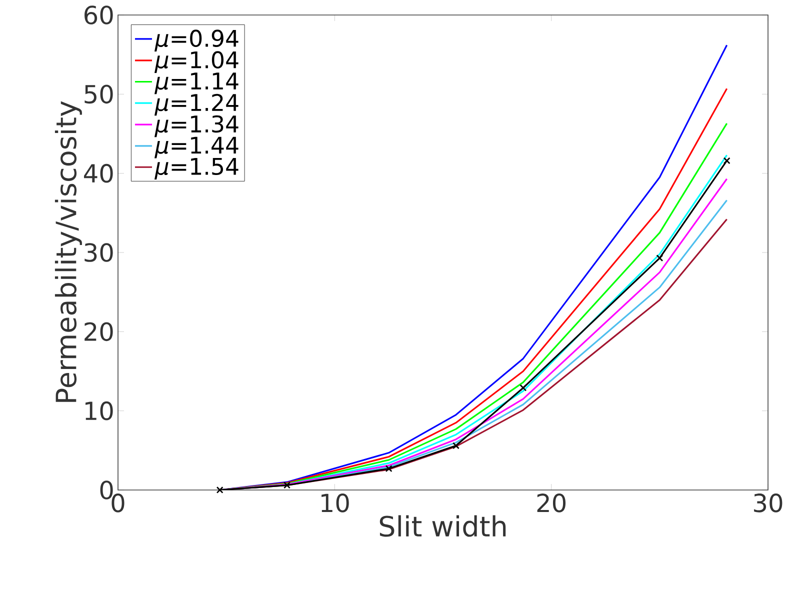 The image size is (795, 592). Describe the element at coordinates (118, 503) in the screenshot. I see `x-tick-label: 0` at that location.